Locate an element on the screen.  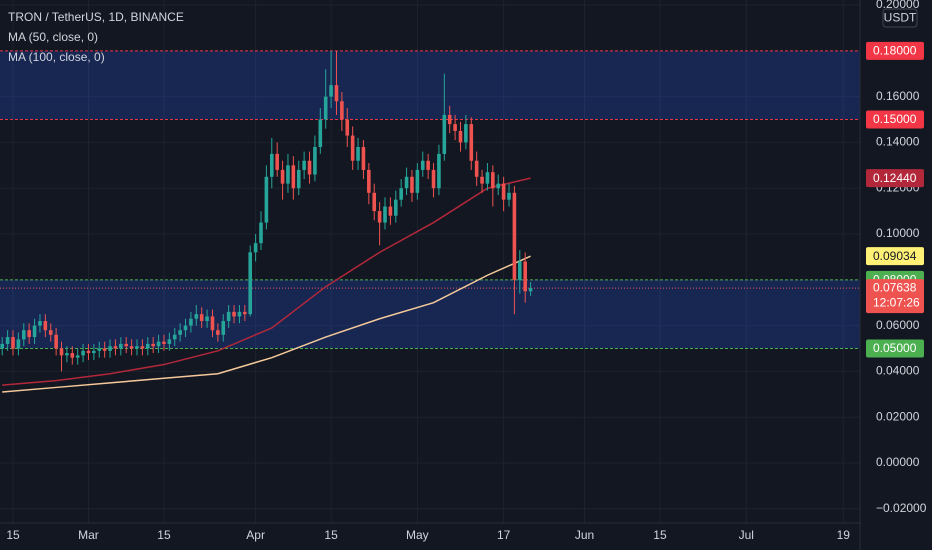
ma-last-text: 0.09034 is located at coordinates (895, 256).